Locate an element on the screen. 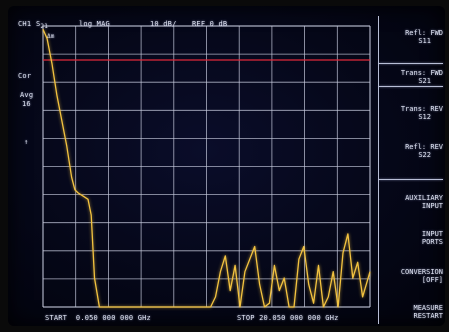 This screenshot has width=449, height=332. start-frequency: START 0.050 000 000 GHz is located at coordinates (98, 318).